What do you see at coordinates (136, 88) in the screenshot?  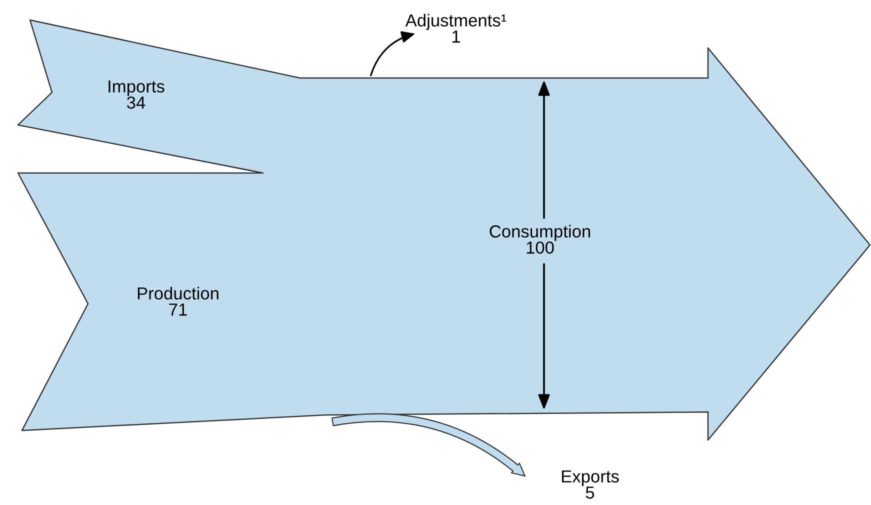 I see `category-label: Imports` at bounding box center [136, 88].